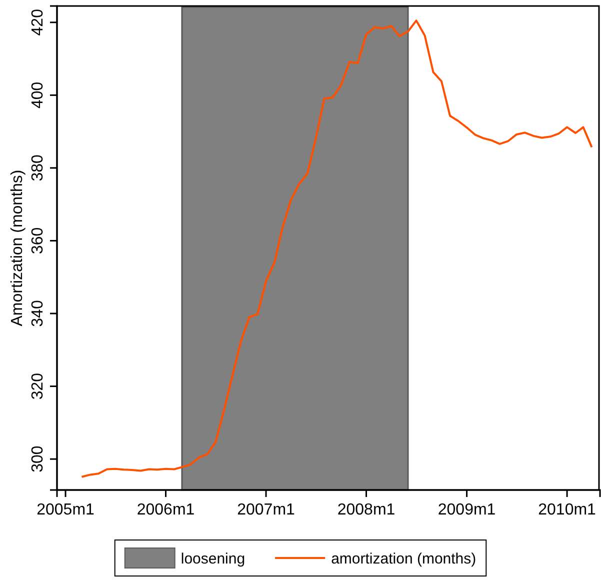 This screenshot has width=601, height=582. I want to click on y-tick-label: 380, so click(38, 168).